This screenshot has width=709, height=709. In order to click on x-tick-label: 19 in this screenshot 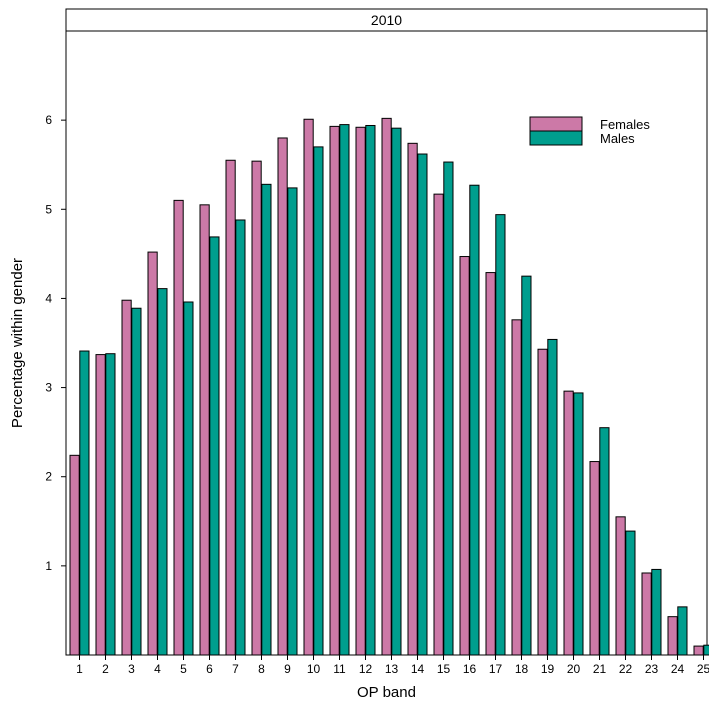, I will do `click(548, 669)`.